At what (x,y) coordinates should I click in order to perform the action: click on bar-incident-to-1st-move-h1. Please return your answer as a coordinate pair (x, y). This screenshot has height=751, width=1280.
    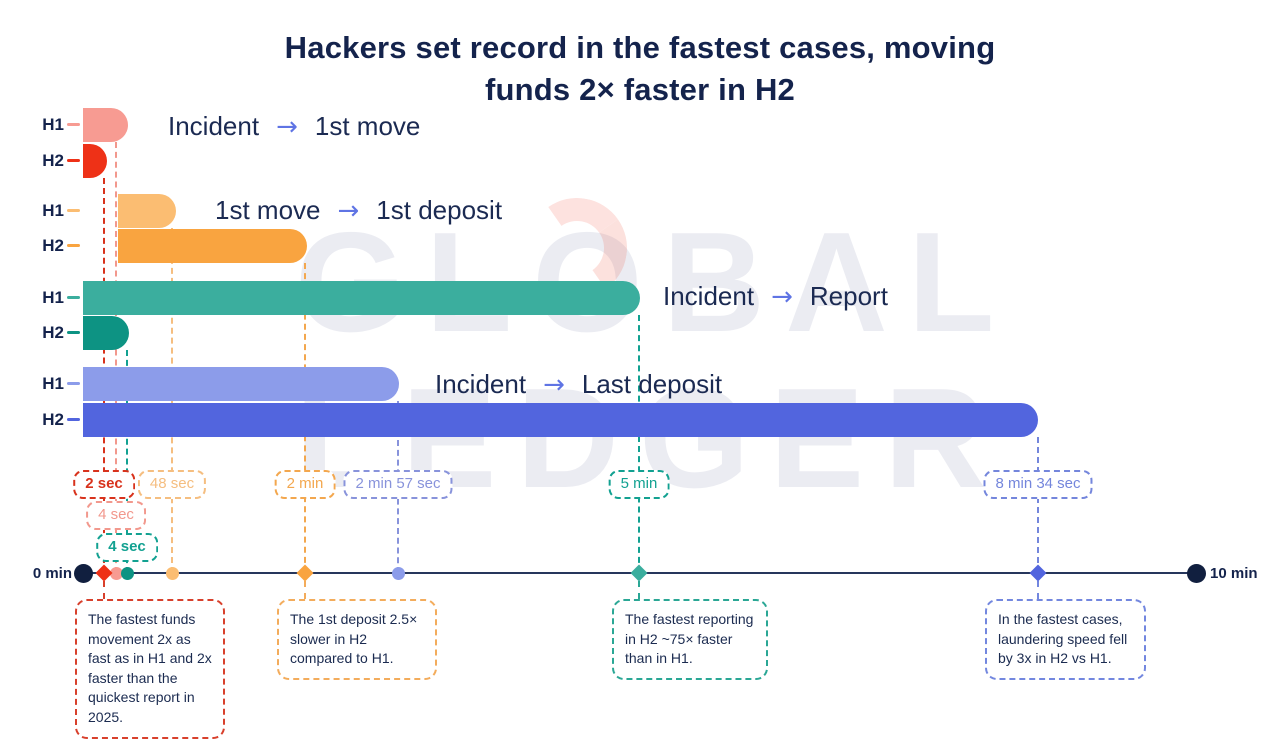
    Looking at the image, I should click on (105, 125).